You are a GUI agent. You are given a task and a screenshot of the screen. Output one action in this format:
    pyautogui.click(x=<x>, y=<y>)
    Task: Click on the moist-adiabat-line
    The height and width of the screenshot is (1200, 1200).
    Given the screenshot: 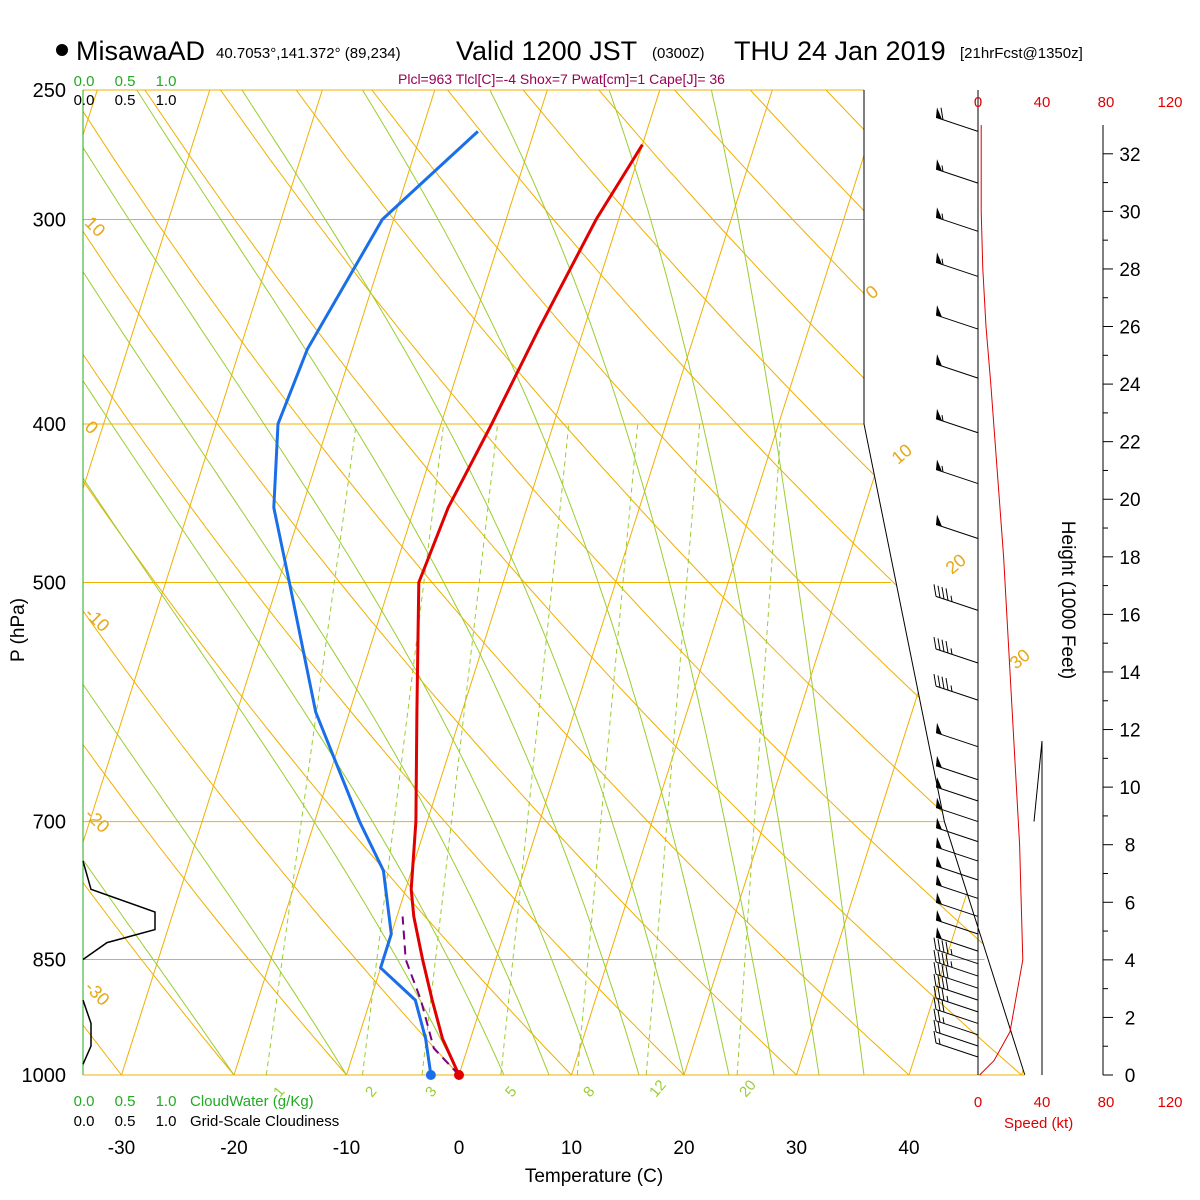 What is the action you would take?
    pyautogui.click(x=787, y=582)
    